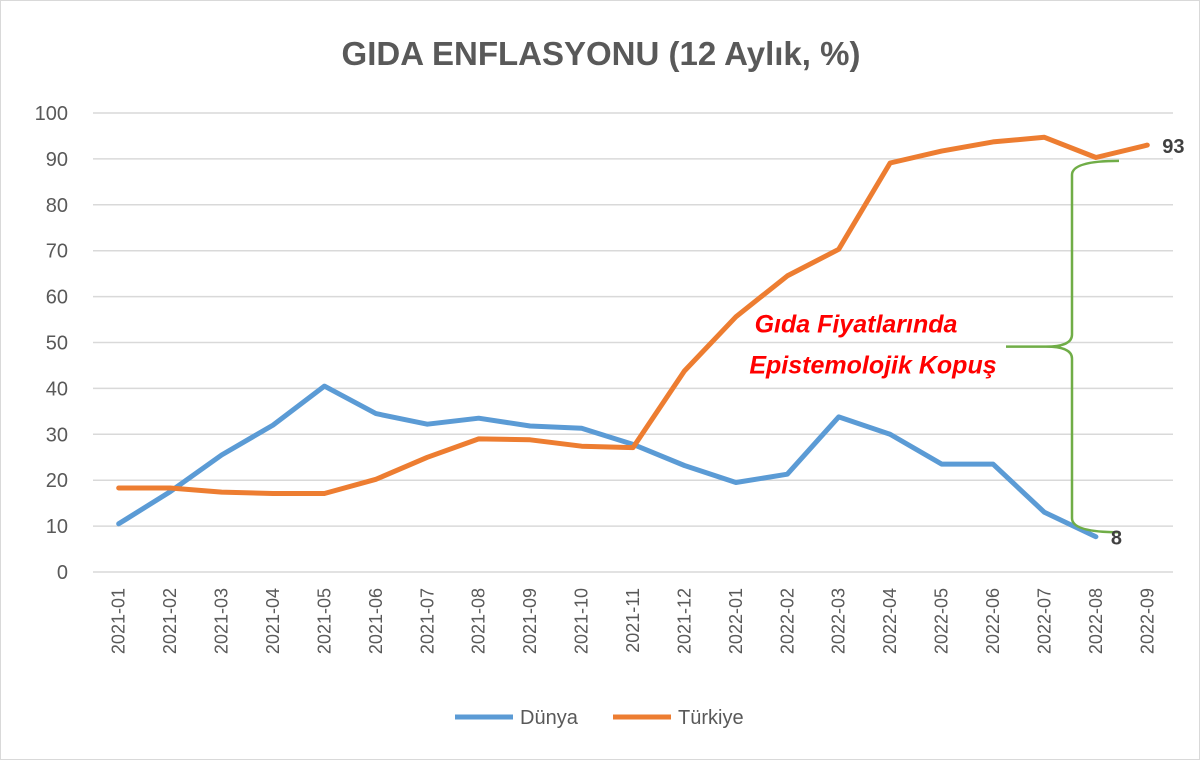  Describe the element at coordinates (62, 573) in the screenshot. I see `y-tick-label: 0` at that location.